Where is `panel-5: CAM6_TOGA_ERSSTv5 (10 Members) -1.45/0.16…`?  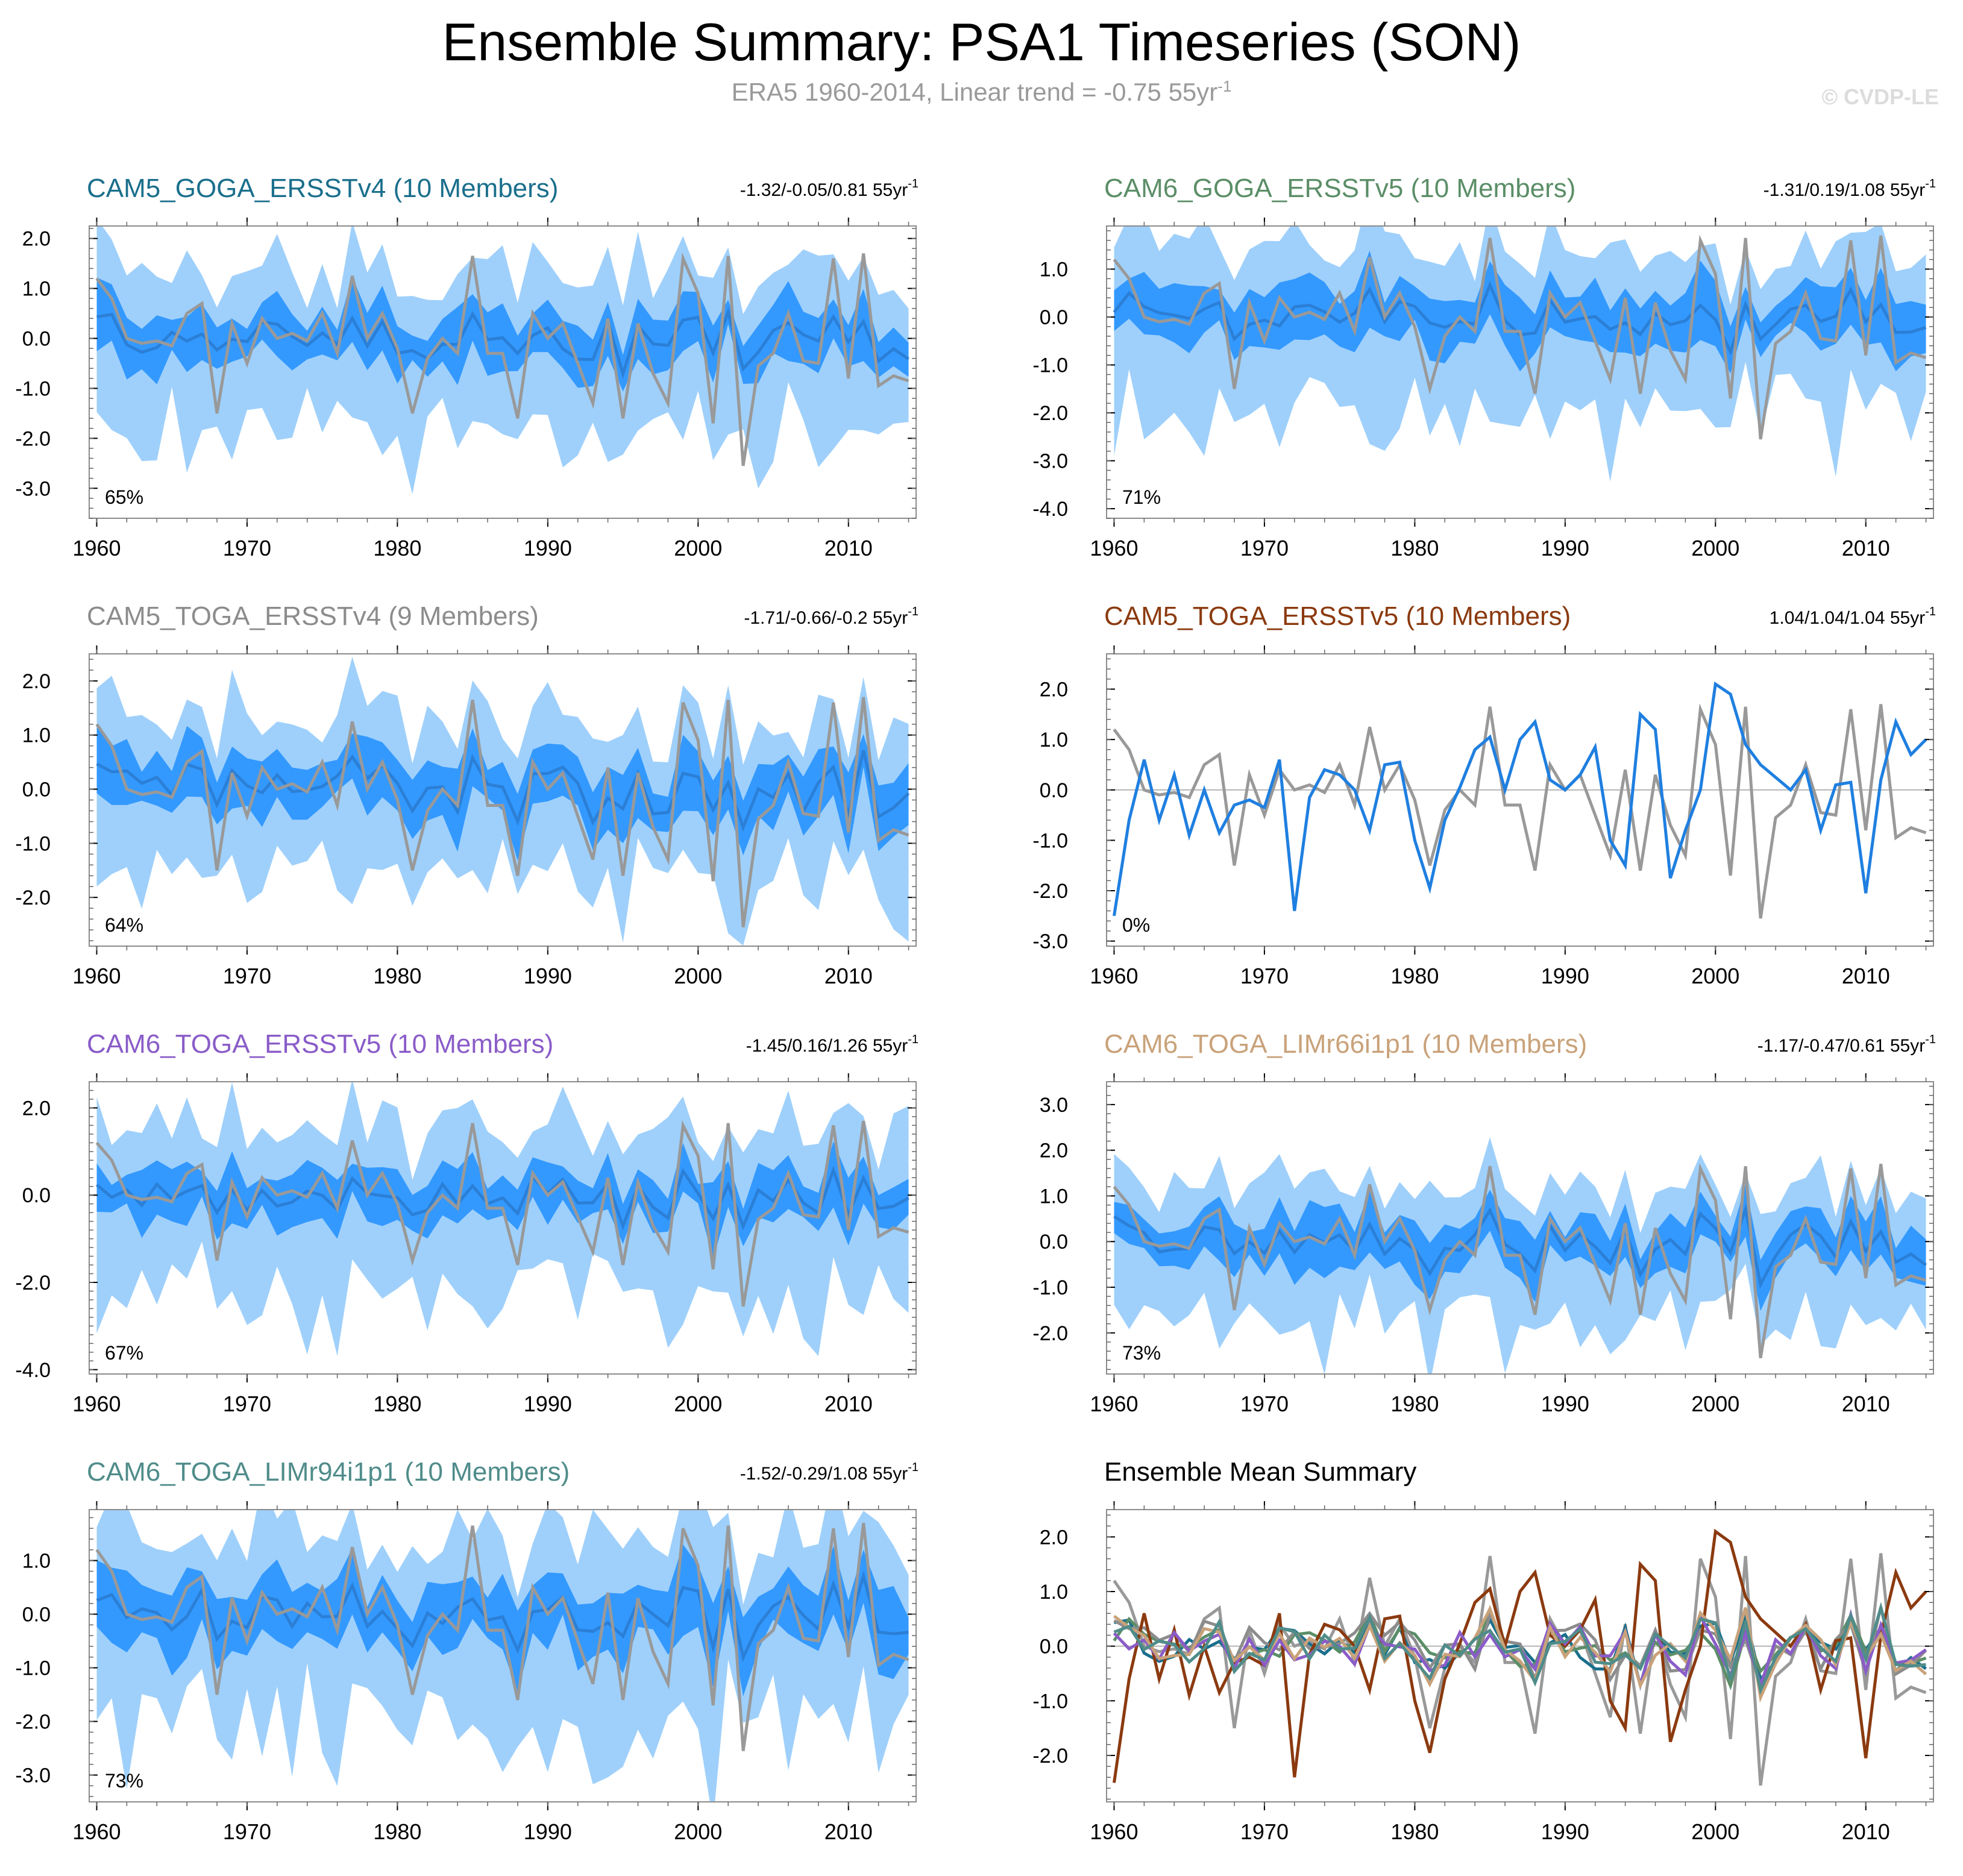 panel-5: CAM6_TOGA_ERSSTv5 (10 Members) -1.45/0.16… is located at coordinates (467, 1222).